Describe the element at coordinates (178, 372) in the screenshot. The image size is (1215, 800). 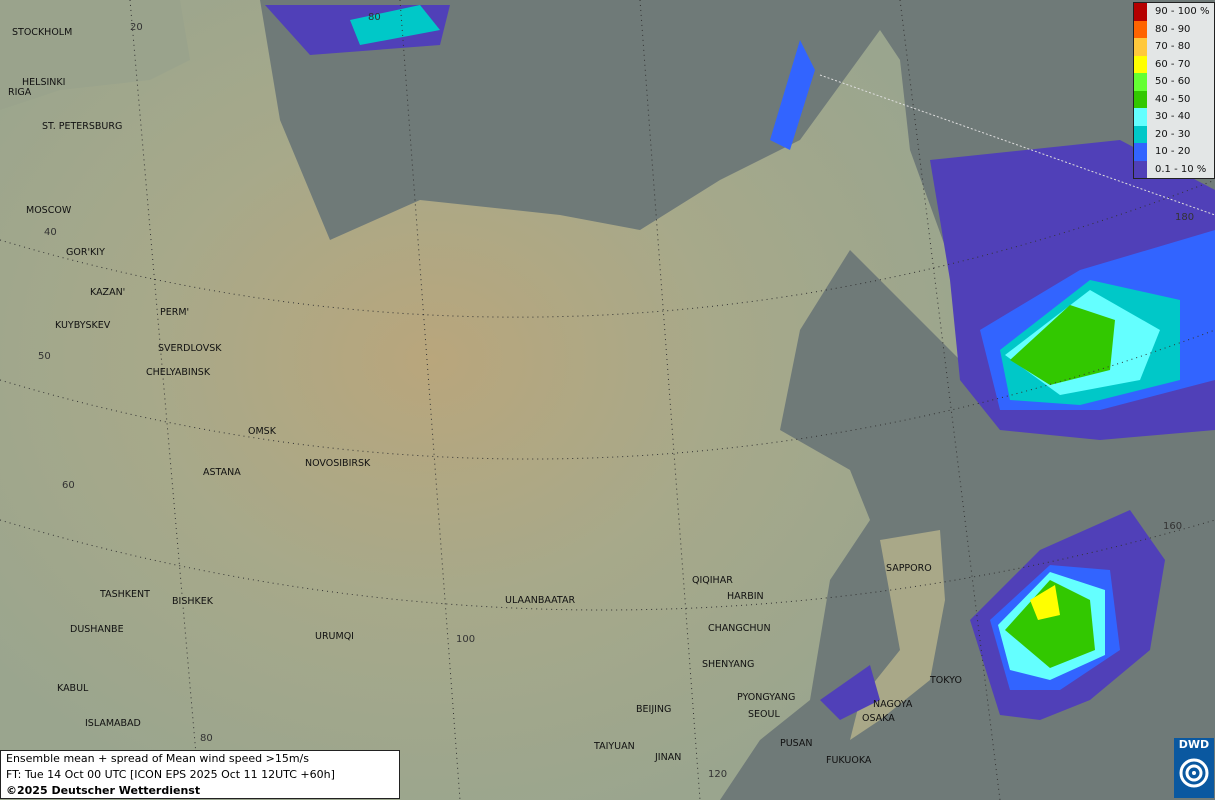
I see `city-label: CHELYABINSK` at that location.